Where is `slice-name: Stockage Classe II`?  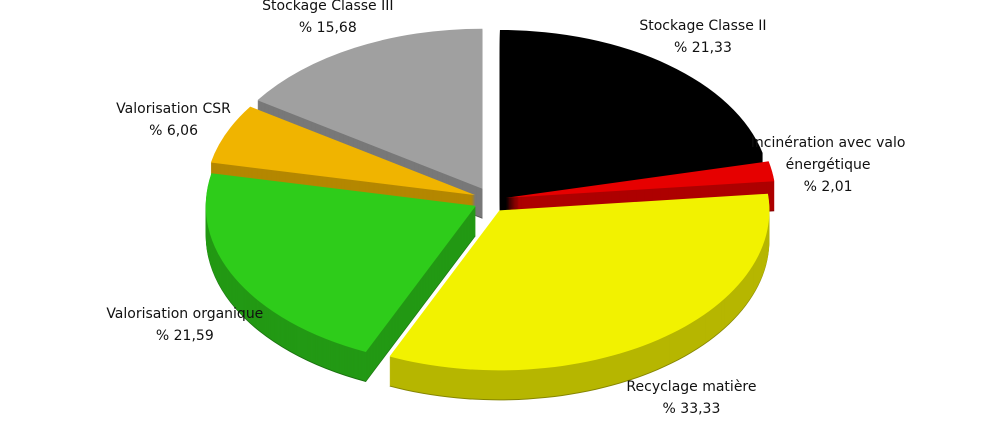 slice-name: Stockage Classe II is located at coordinates (703, 25).